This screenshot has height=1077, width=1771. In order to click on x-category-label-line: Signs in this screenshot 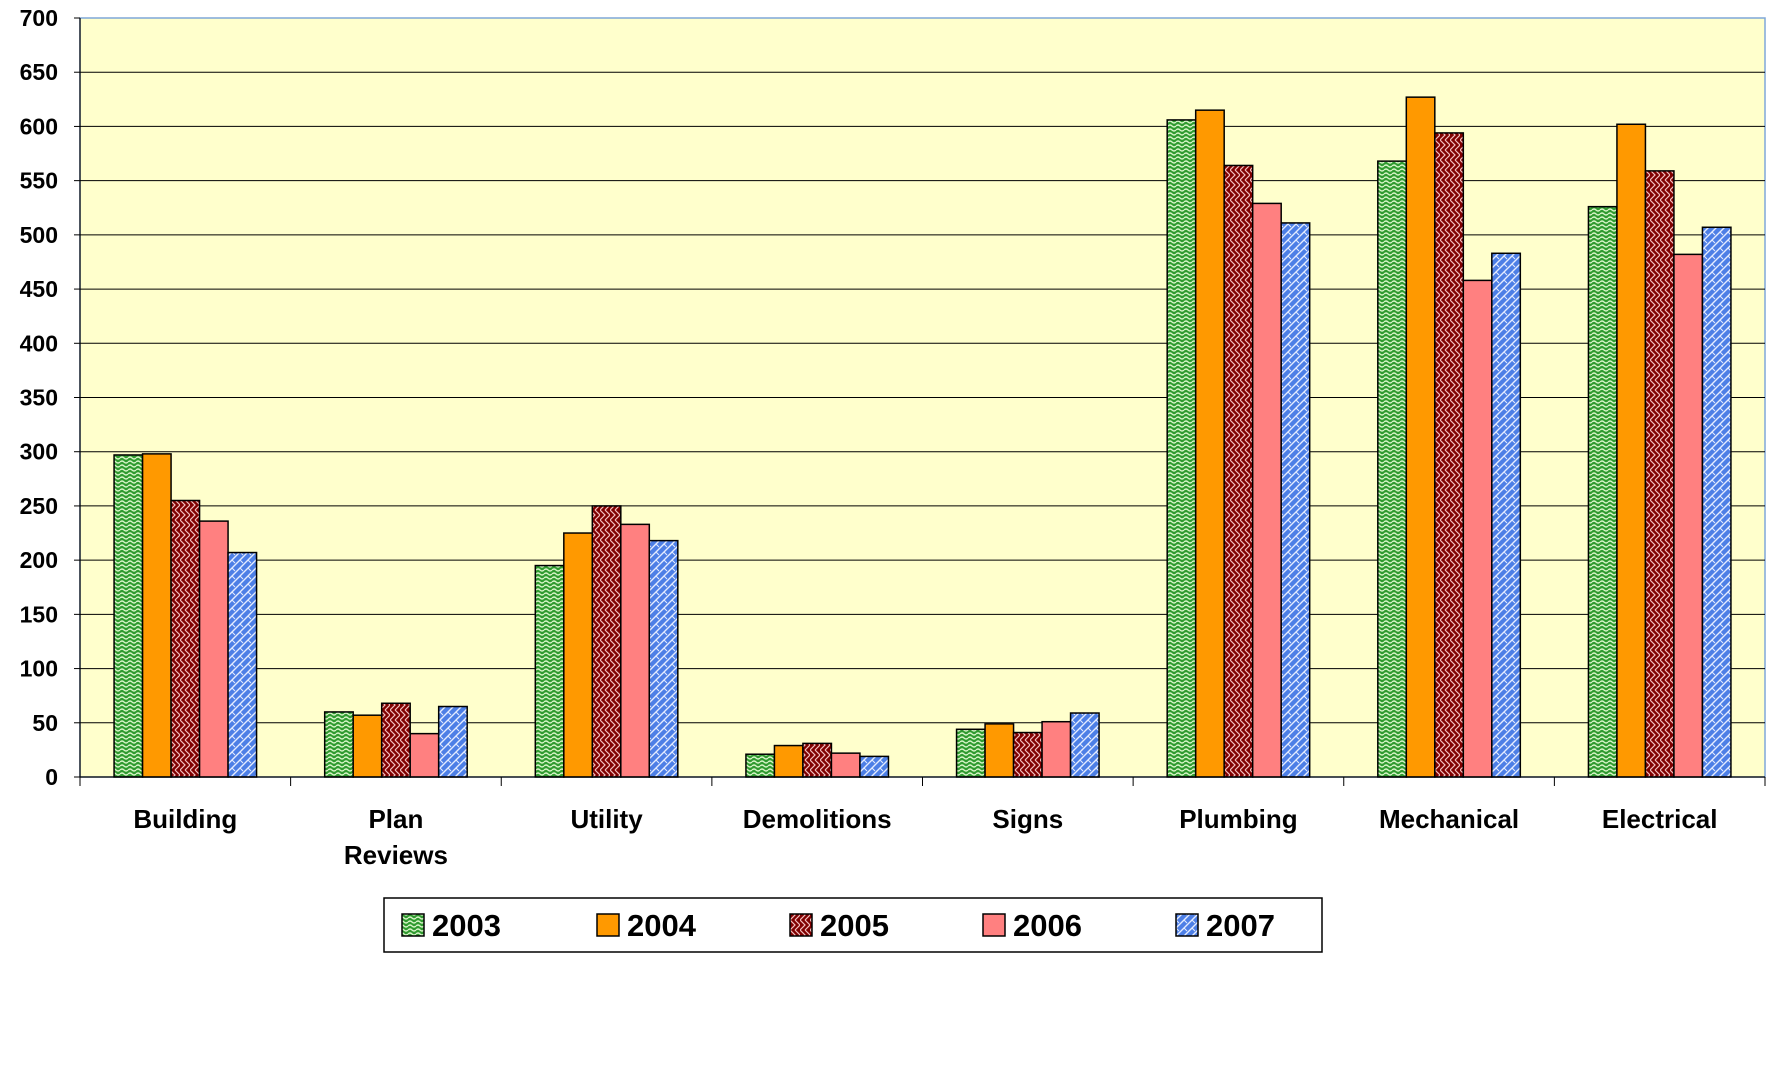, I will do `click(1027, 819)`.